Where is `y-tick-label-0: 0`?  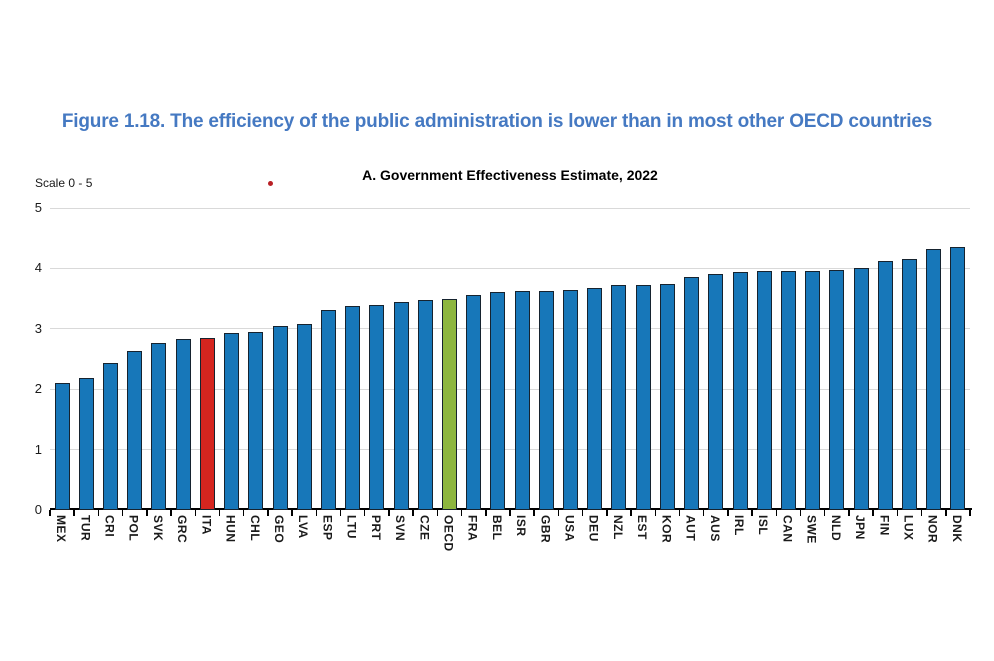
y-tick-label-0: 0 is located at coordinates (38, 509).